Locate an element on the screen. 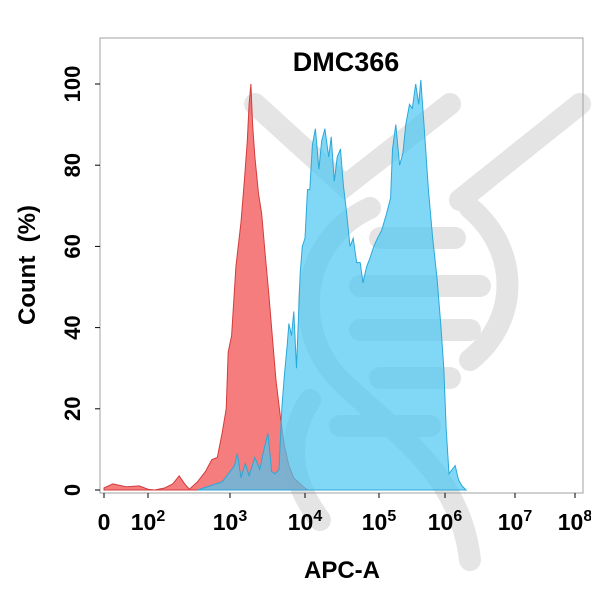  x-tick-label: 10² is located at coordinates (148, 521).